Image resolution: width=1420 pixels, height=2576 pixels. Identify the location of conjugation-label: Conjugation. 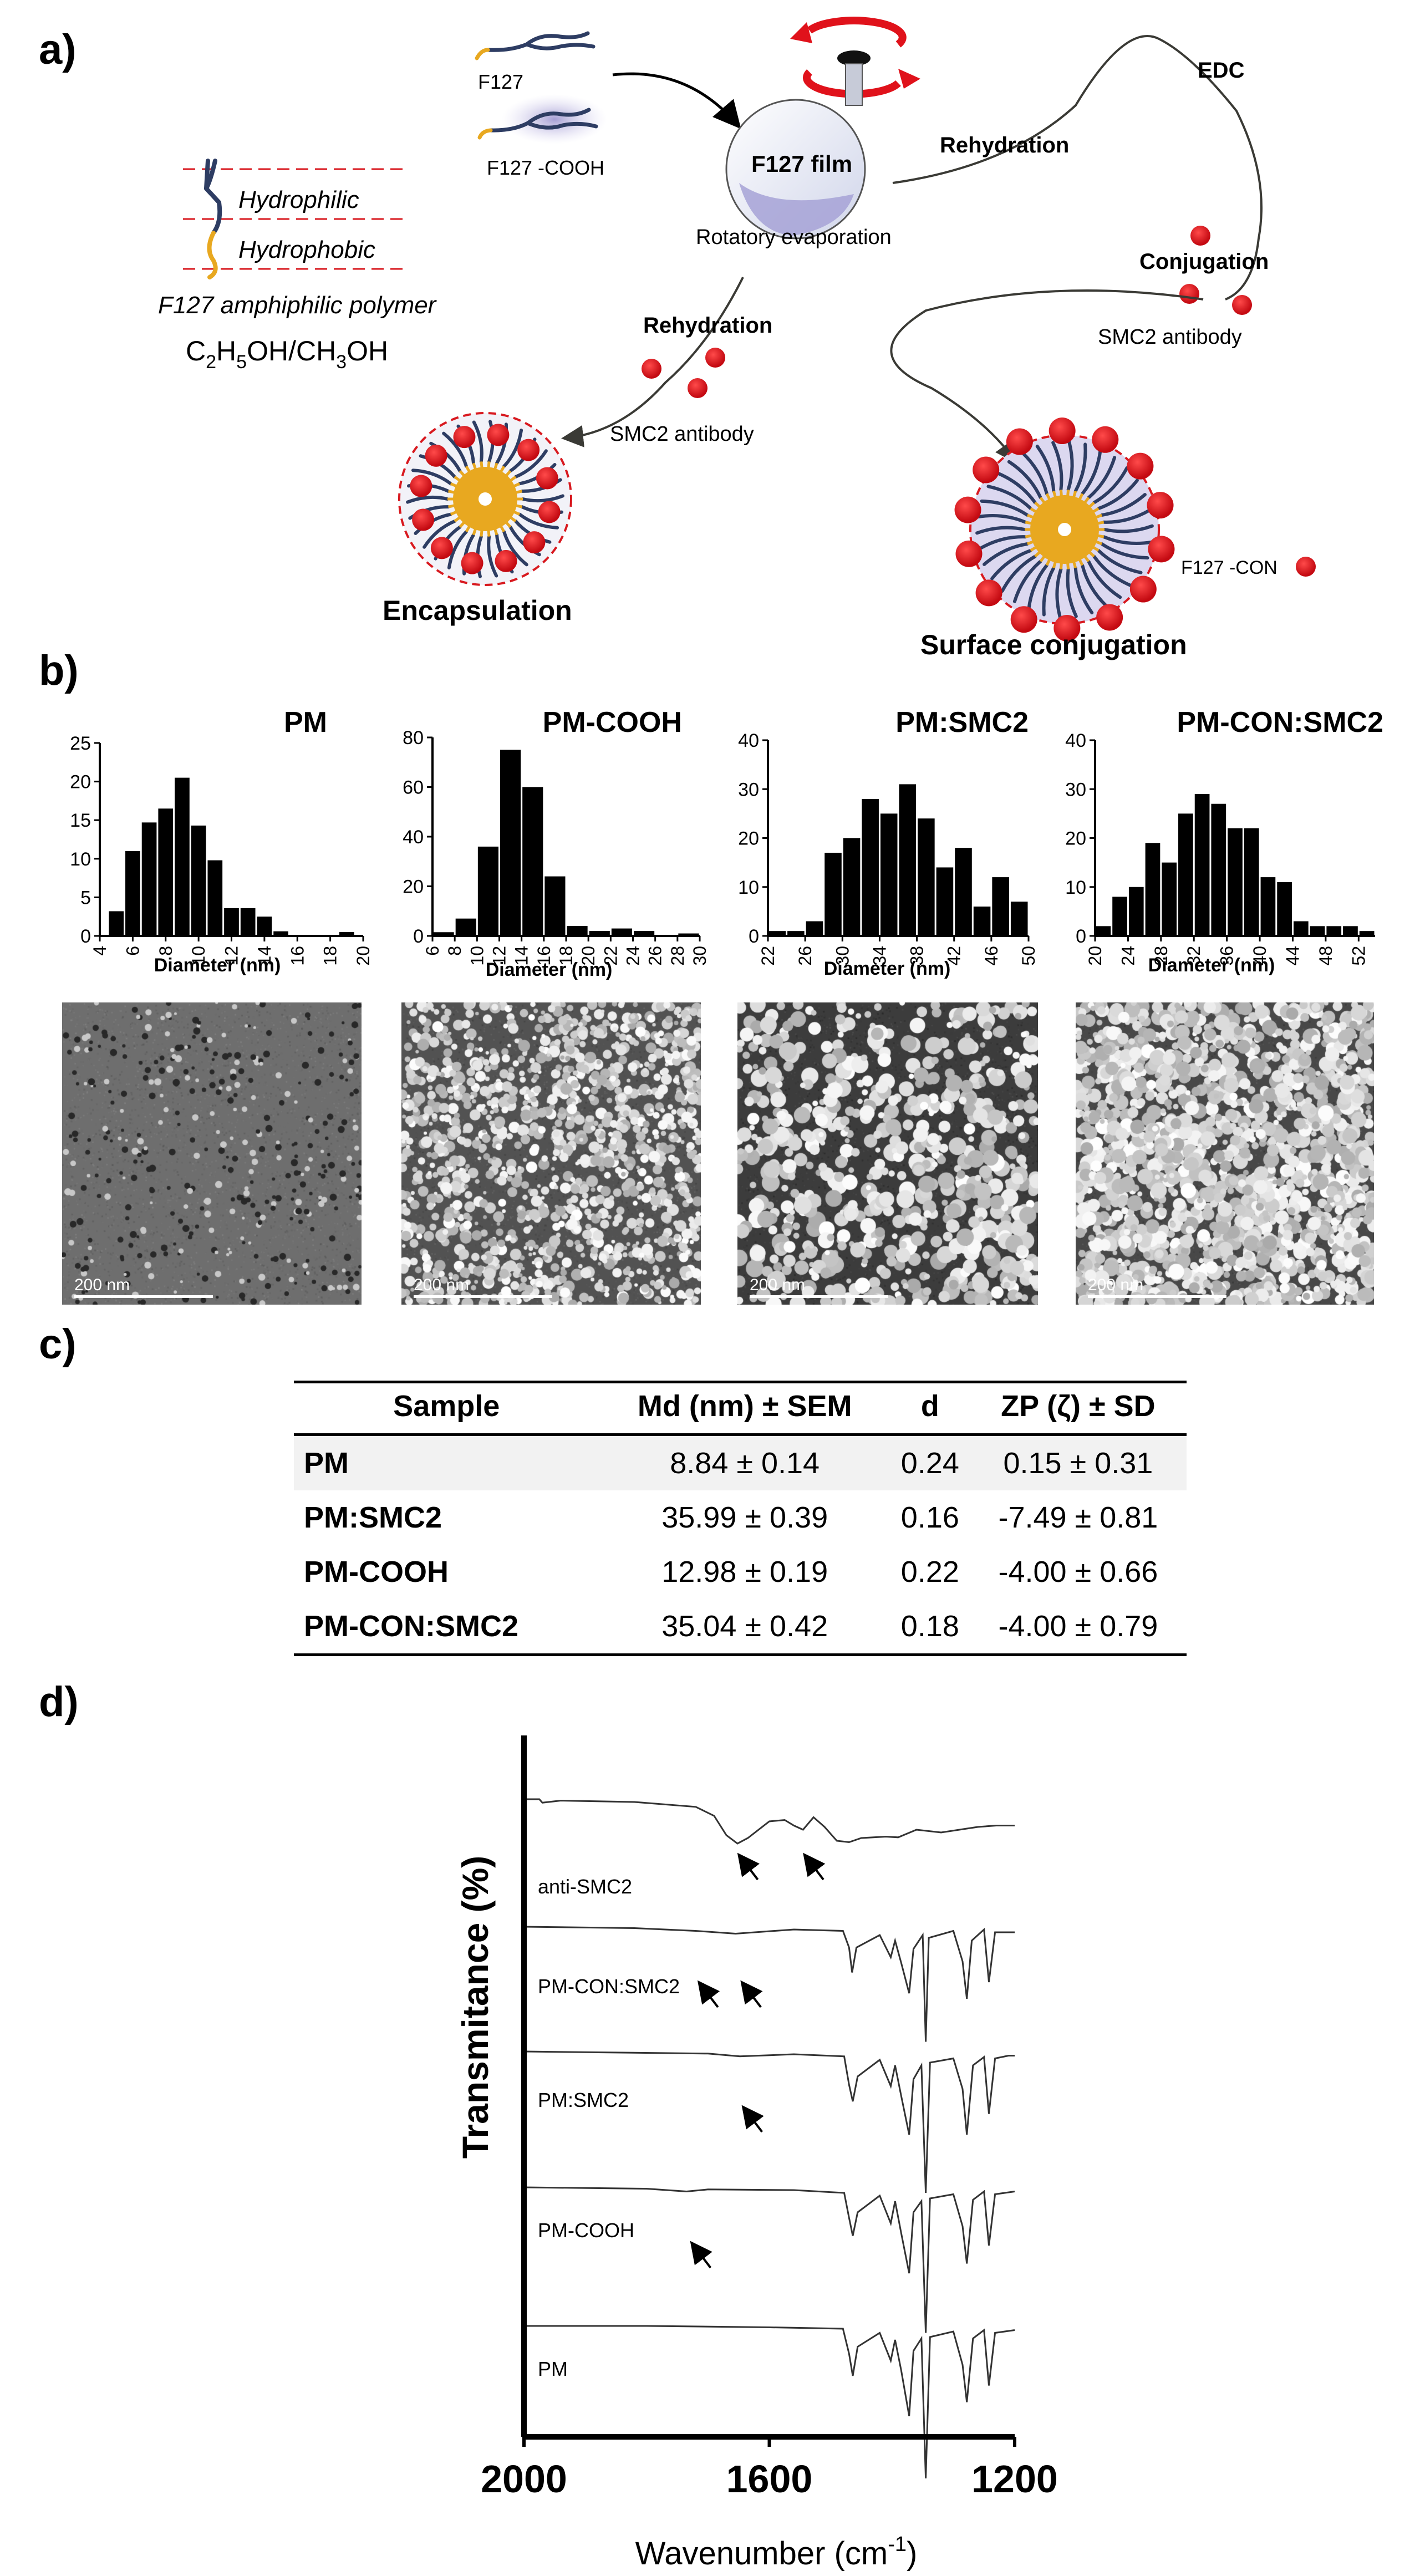
(1204, 262).